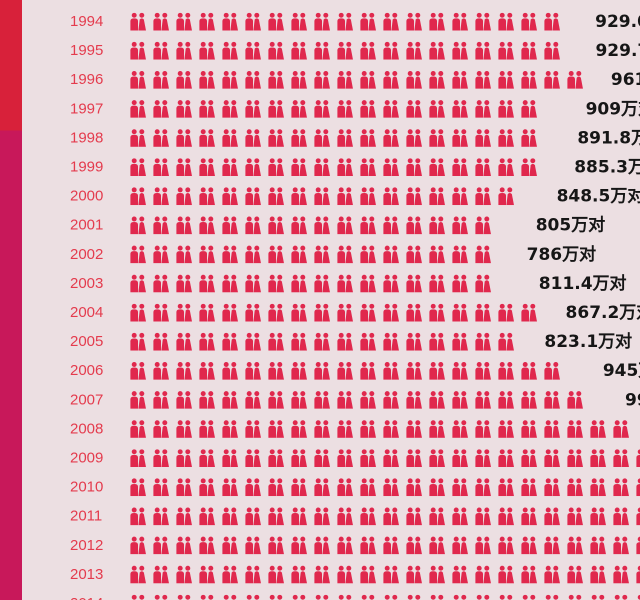 The image size is (640, 600). What do you see at coordinates (86, 225) in the screenshot?
I see `year-label-2001: 2001` at bounding box center [86, 225].